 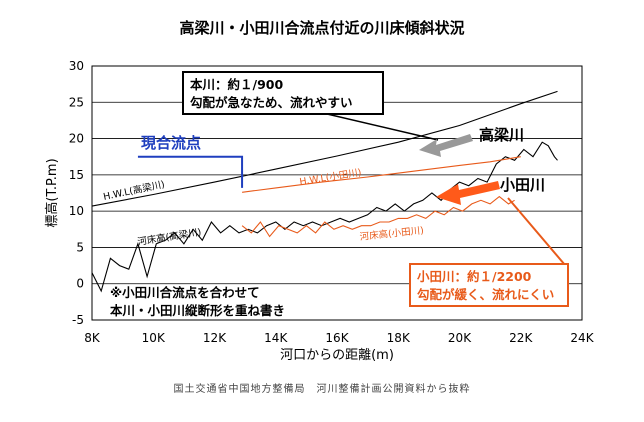 What do you see at coordinates (399, 338) in the screenshot?
I see `x-tick-label: 18K` at bounding box center [399, 338].